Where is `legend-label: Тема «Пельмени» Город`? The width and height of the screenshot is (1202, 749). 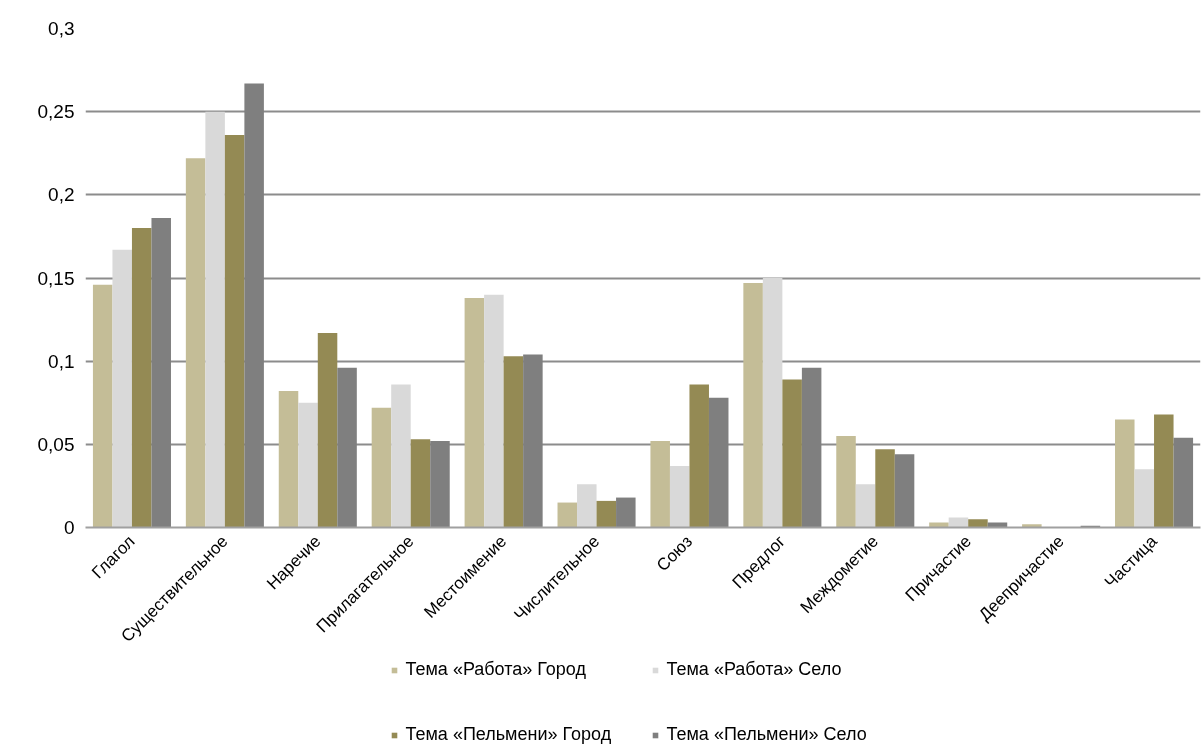
legend-label: Тема «Пельмени» Город is located at coordinates (509, 734).